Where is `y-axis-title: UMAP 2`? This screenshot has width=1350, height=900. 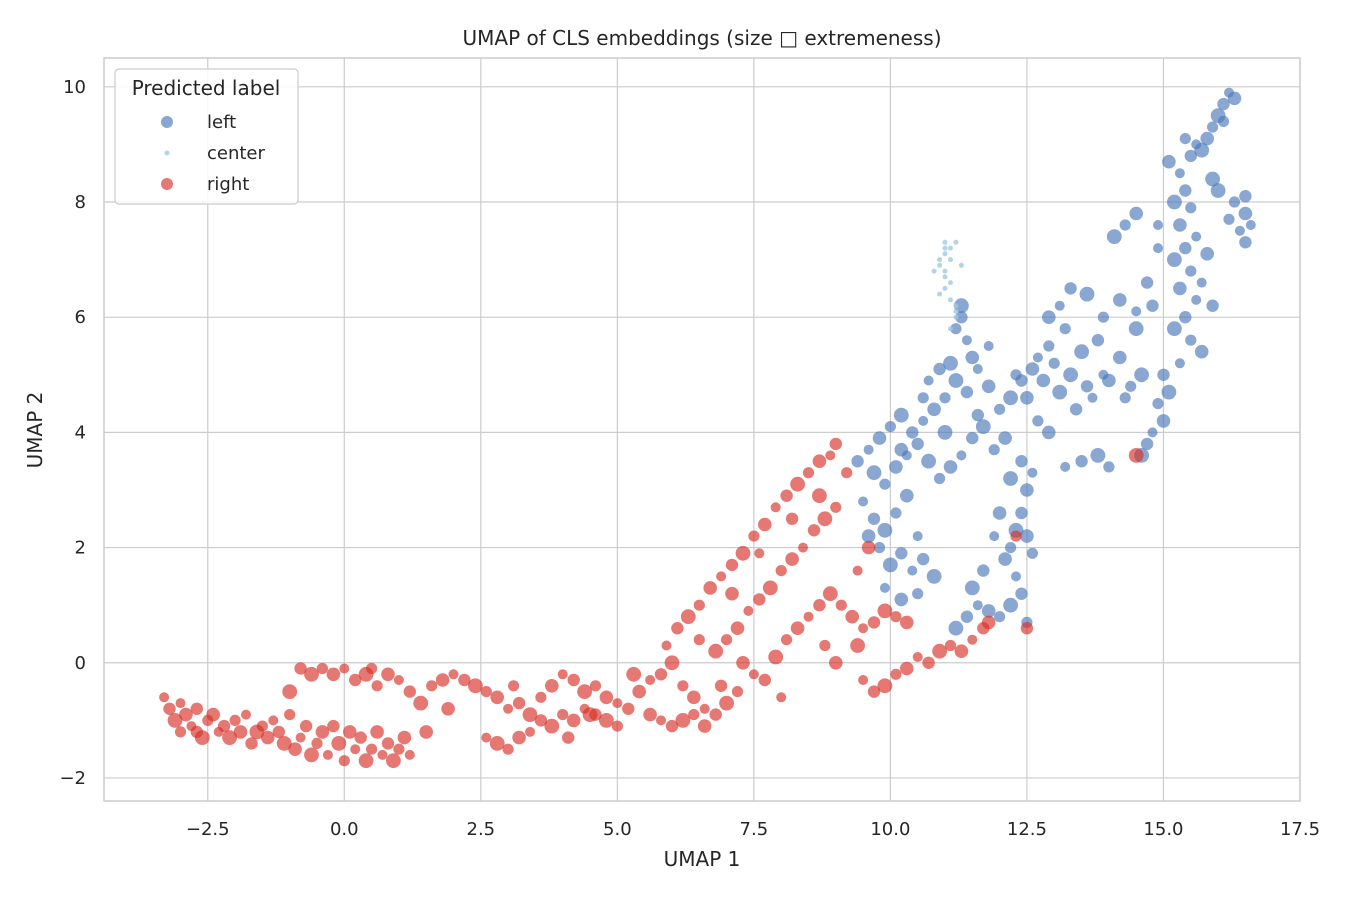
y-axis-title: UMAP 2 is located at coordinates (35, 430).